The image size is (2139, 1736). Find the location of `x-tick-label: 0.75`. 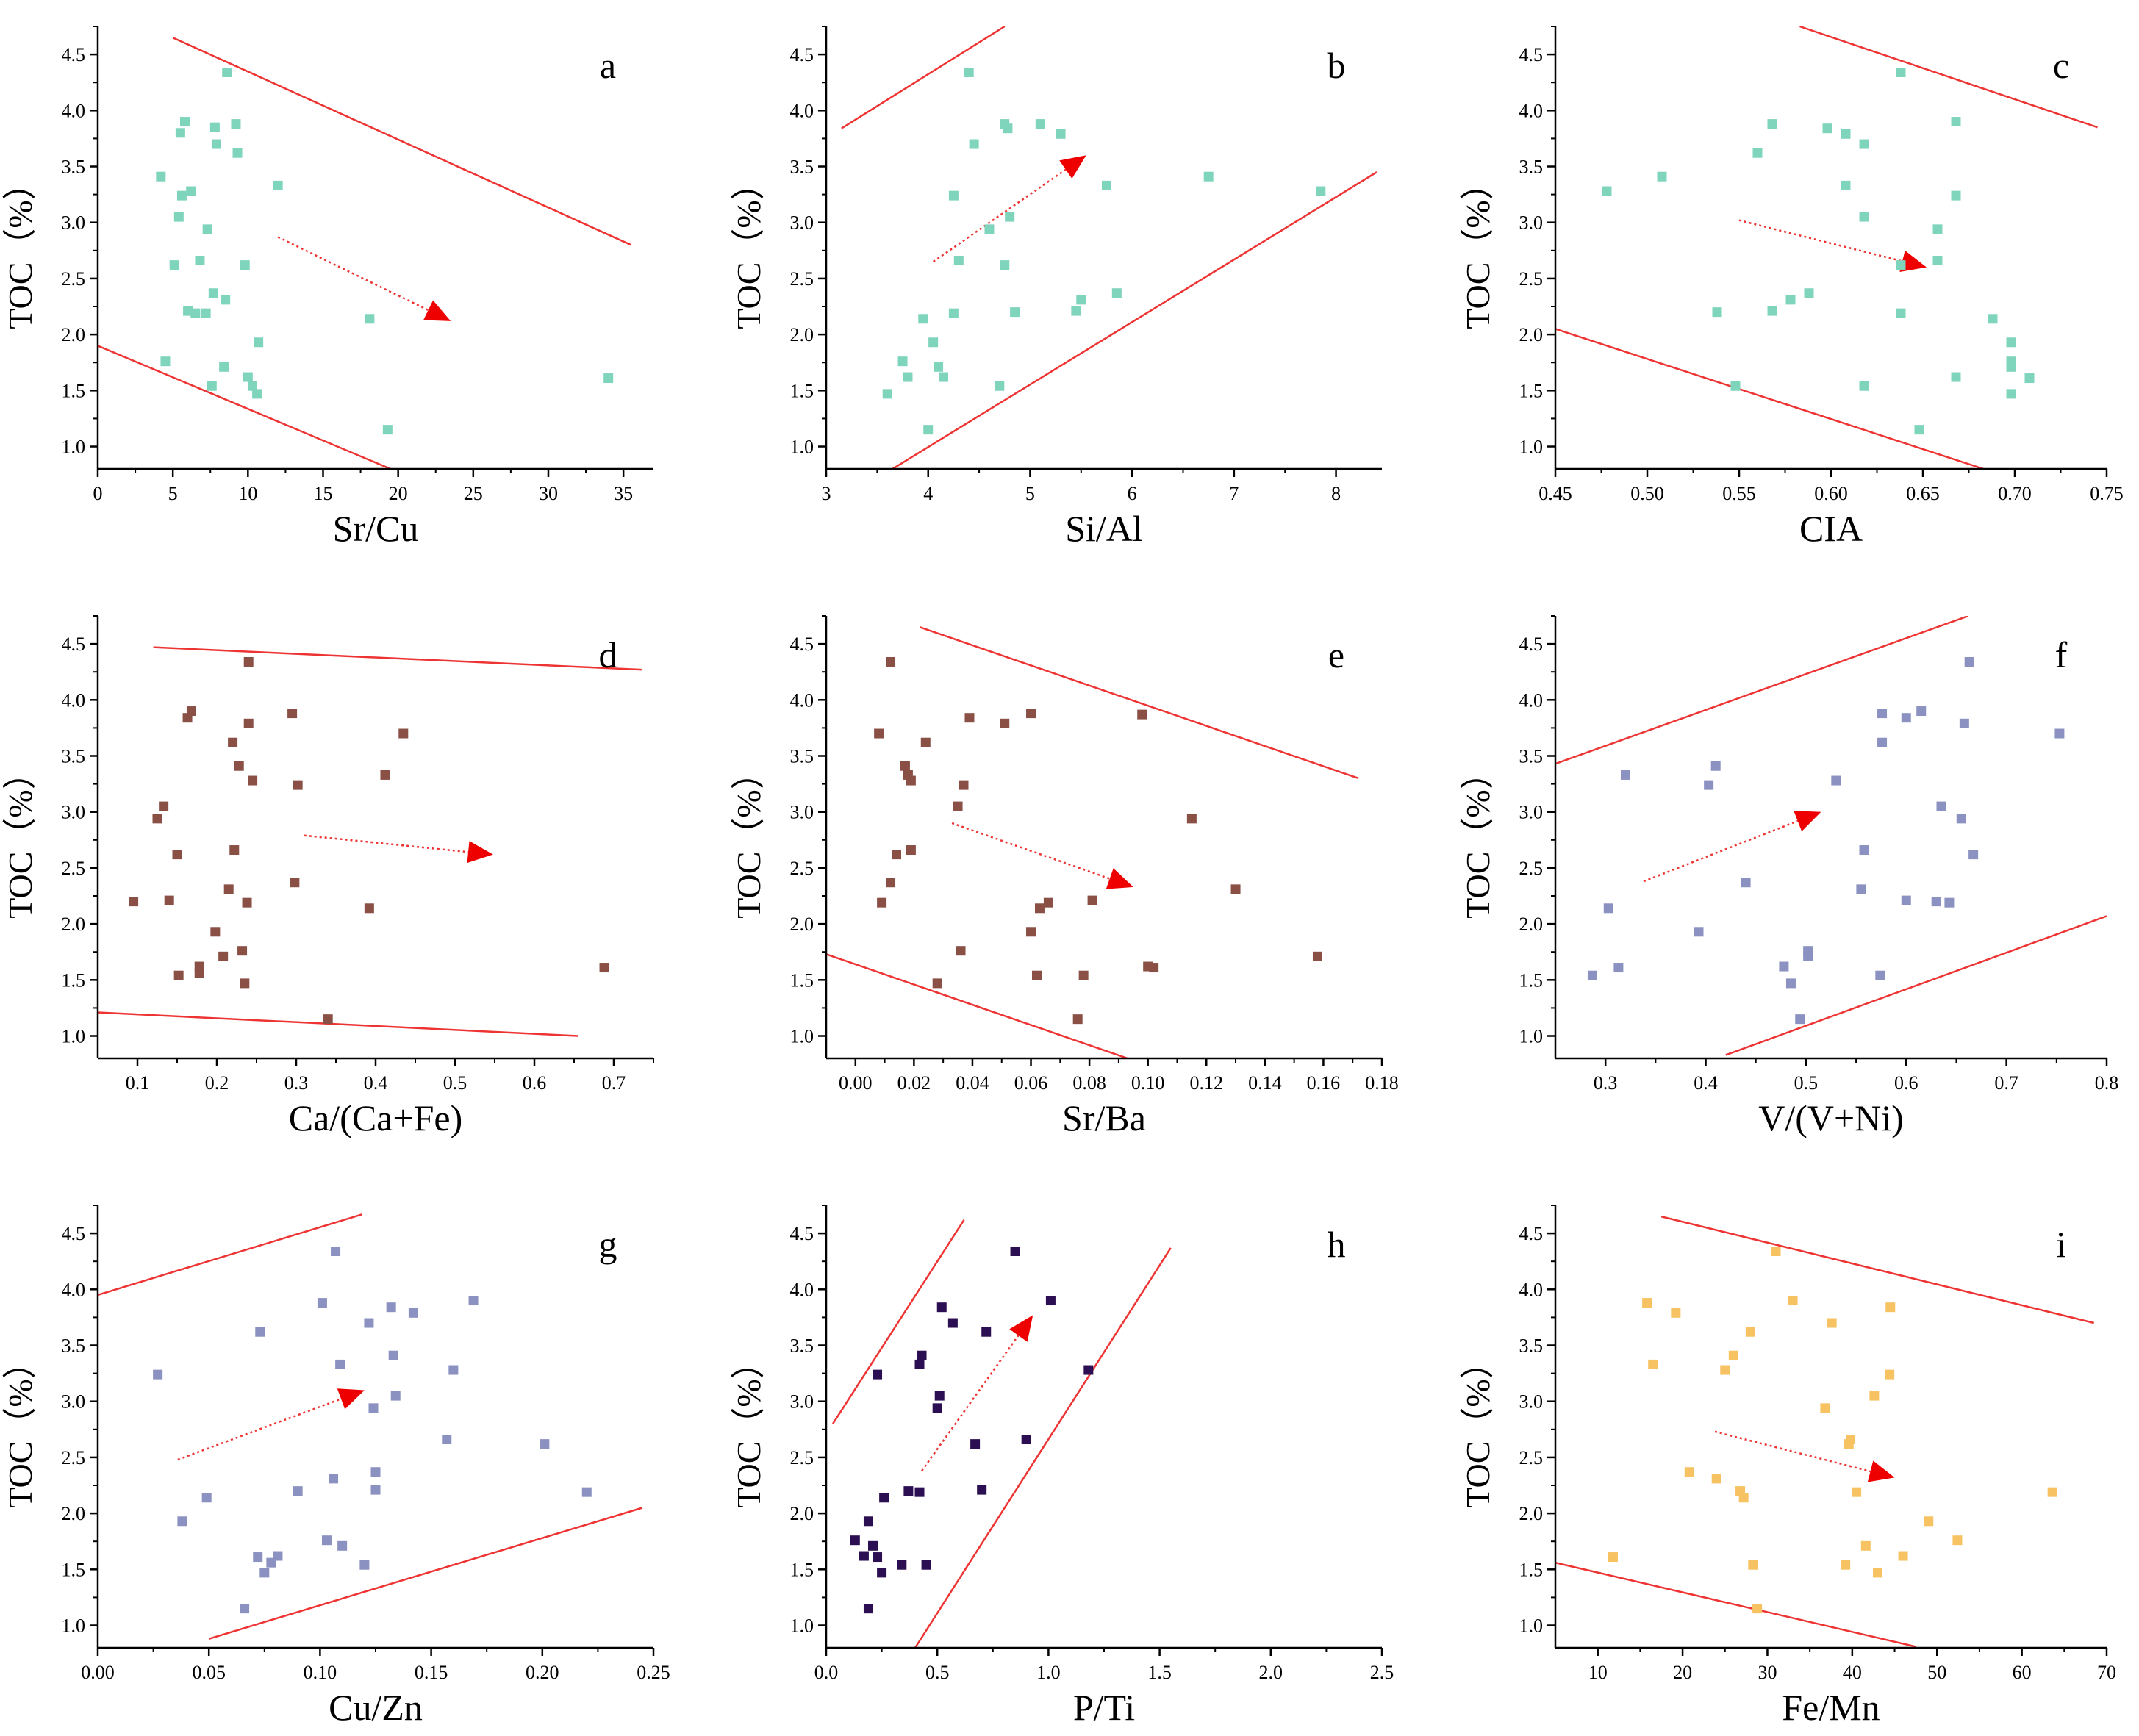

x-tick-label: 0.75 is located at coordinates (2107, 493).